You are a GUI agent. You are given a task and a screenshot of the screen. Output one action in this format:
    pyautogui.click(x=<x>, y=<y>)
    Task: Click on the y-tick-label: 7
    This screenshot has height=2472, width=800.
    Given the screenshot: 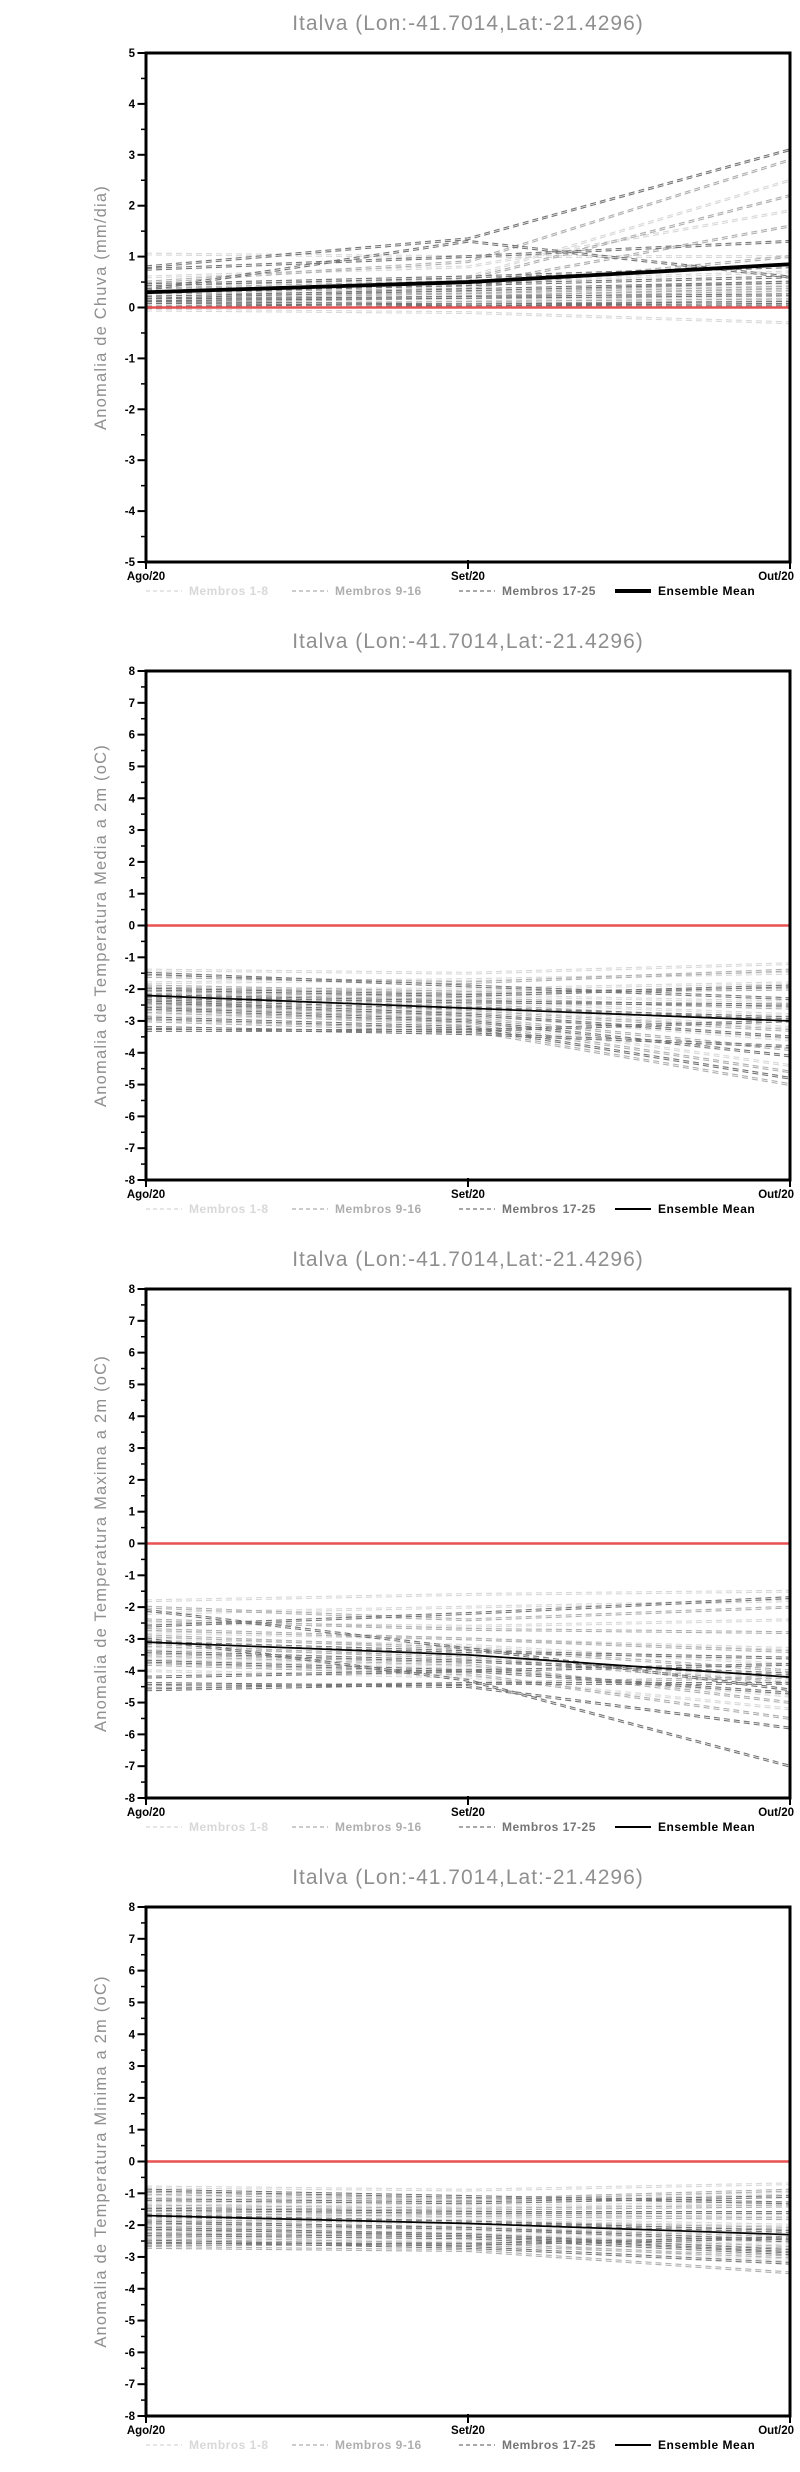 What is the action you would take?
    pyautogui.click(x=132, y=704)
    